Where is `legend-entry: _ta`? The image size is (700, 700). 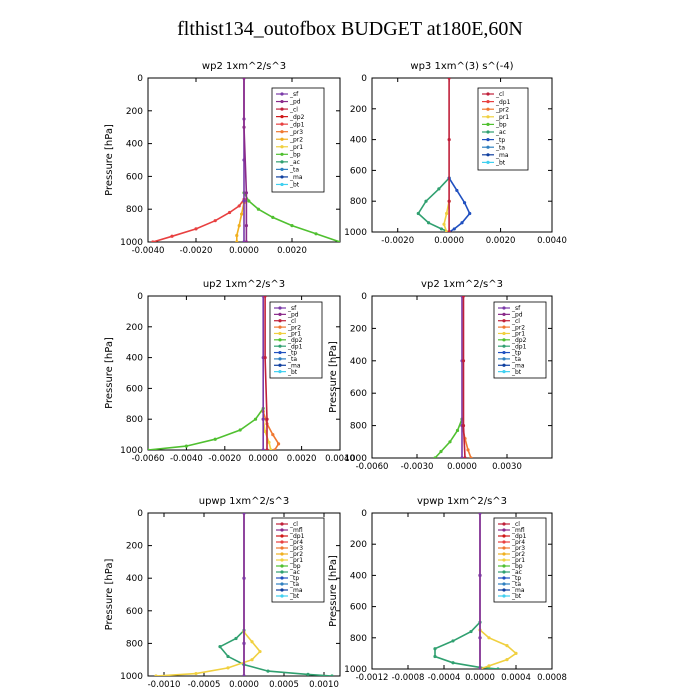 legend-entry: _ta is located at coordinates (294, 170).